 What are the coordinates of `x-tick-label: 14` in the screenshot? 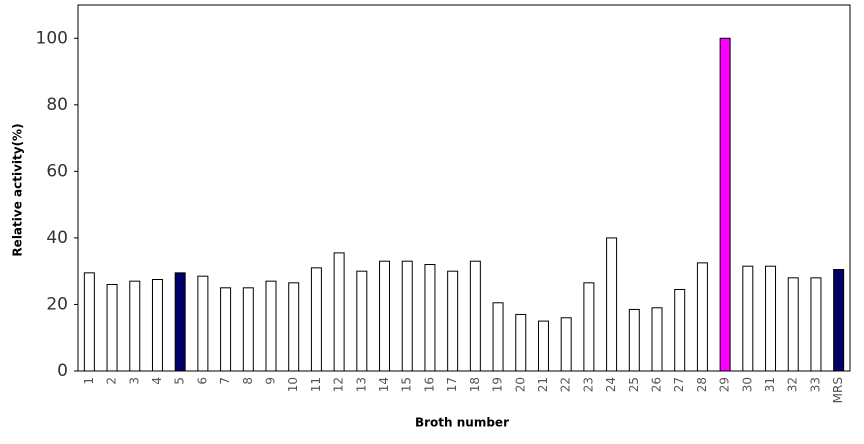 It's located at (384, 384).